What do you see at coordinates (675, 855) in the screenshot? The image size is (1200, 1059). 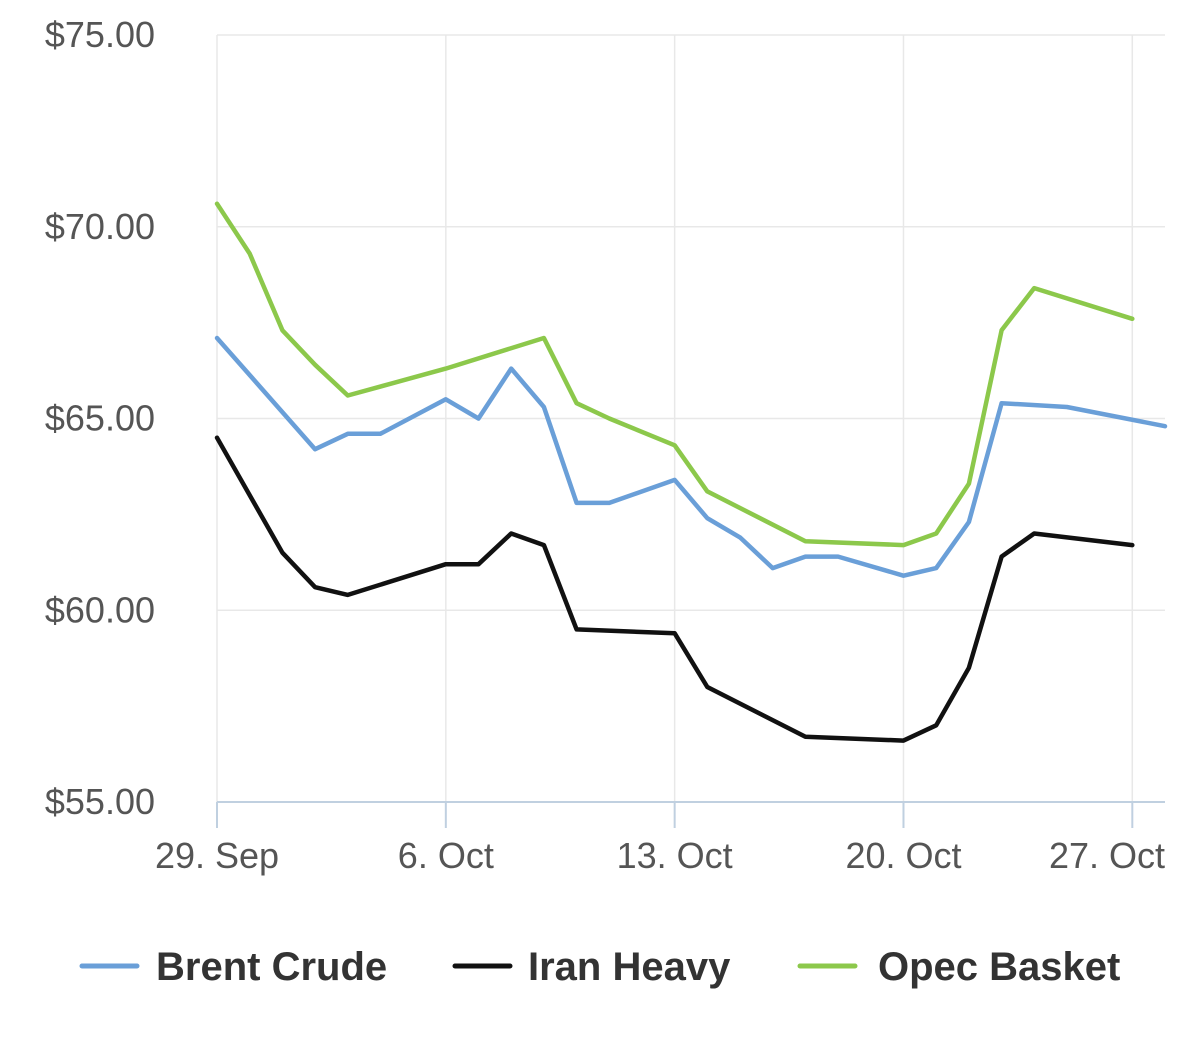 I see `x-tick-label: 13. Oct` at bounding box center [675, 855].